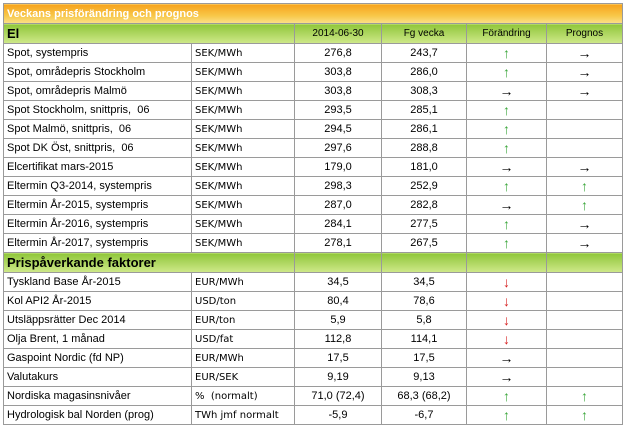  Describe the element at coordinates (506, 33) in the screenshot. I see `column-header: Förändring` at that location.